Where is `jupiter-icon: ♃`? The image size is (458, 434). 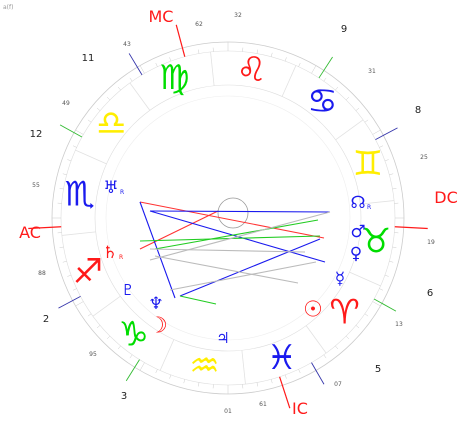
jupiter-icon: ♃ is located at coordinates (222, 338).